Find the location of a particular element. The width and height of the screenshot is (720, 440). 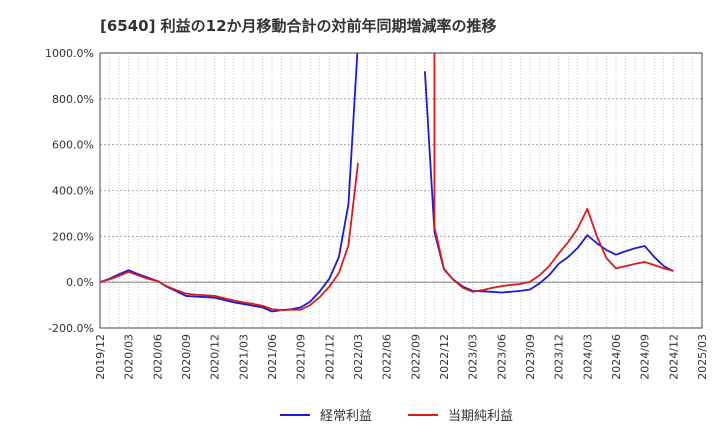

x-tick-label: 2023/06 is located at coordinates (501, 357).